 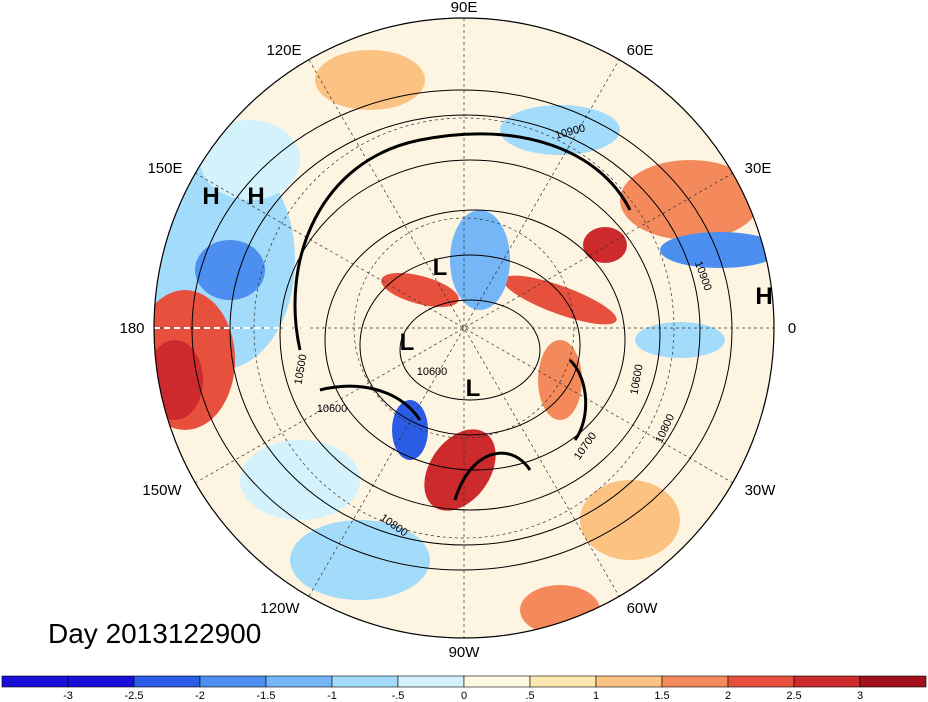 I want to click on lon-label-120w: 120W, so click(x=280, y=608).